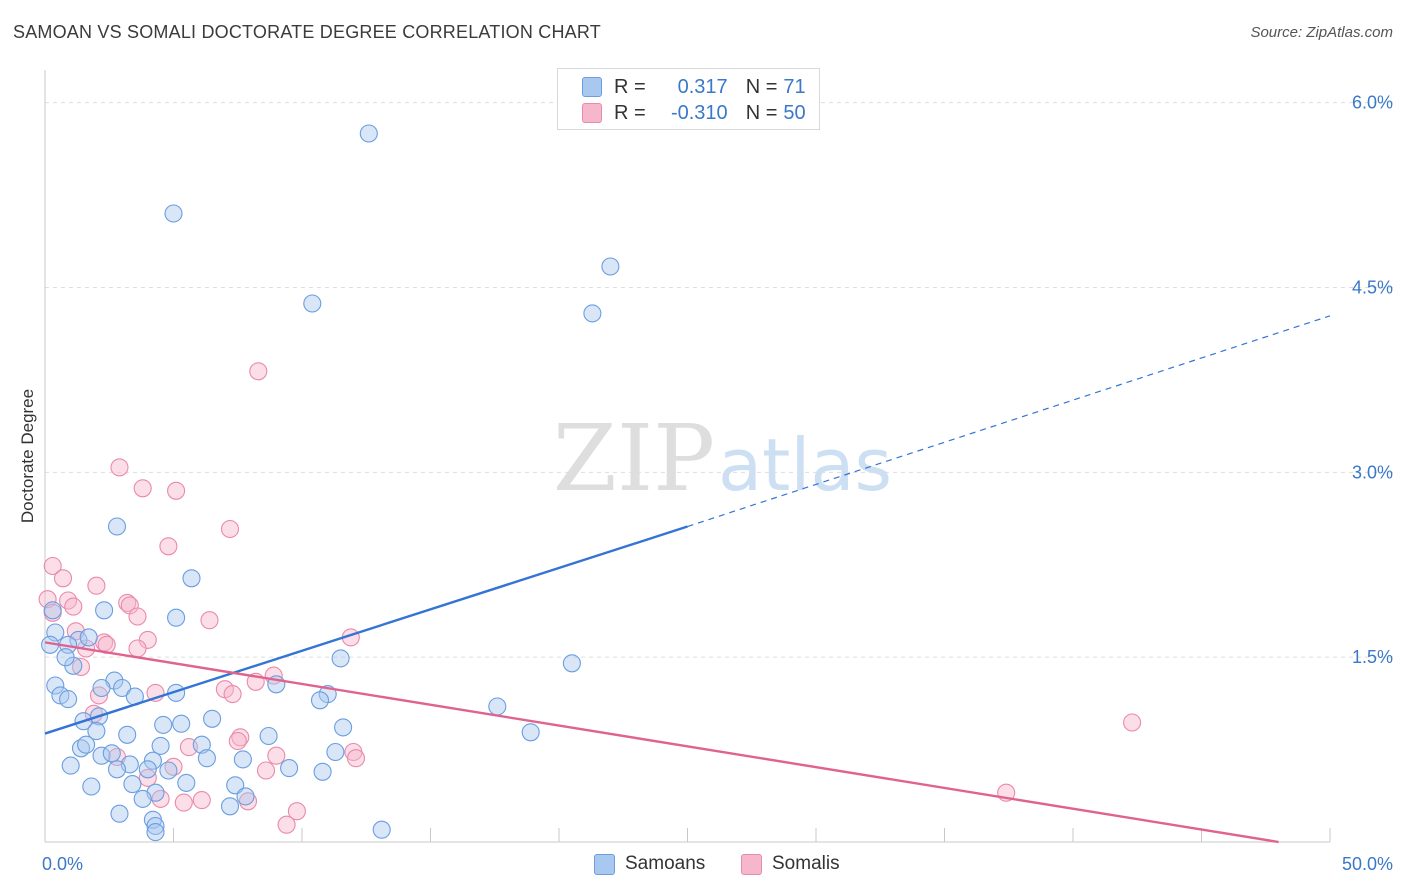 The height and width of the screenshot is (892, 1406). I want to click on series-legend: Samoans Somalis, so click(703, 865).